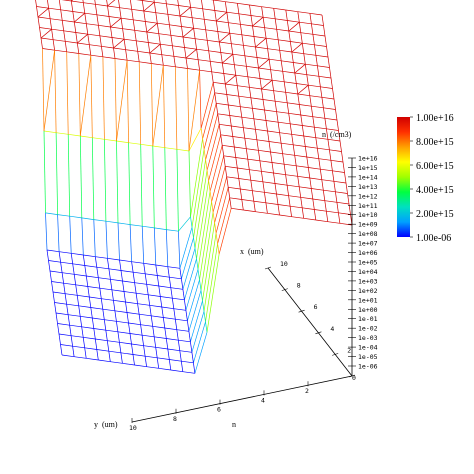 The width and height of the screenshot is (474, 474). I want to click on z-tick-label-19: 1e-03, so click(368, 338).